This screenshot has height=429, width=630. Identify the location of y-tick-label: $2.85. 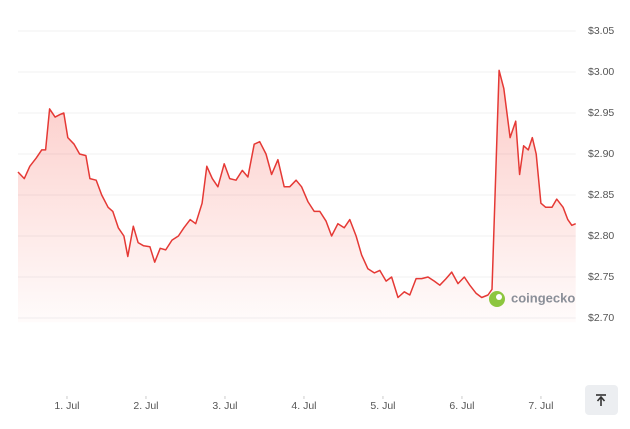
(601, 195).